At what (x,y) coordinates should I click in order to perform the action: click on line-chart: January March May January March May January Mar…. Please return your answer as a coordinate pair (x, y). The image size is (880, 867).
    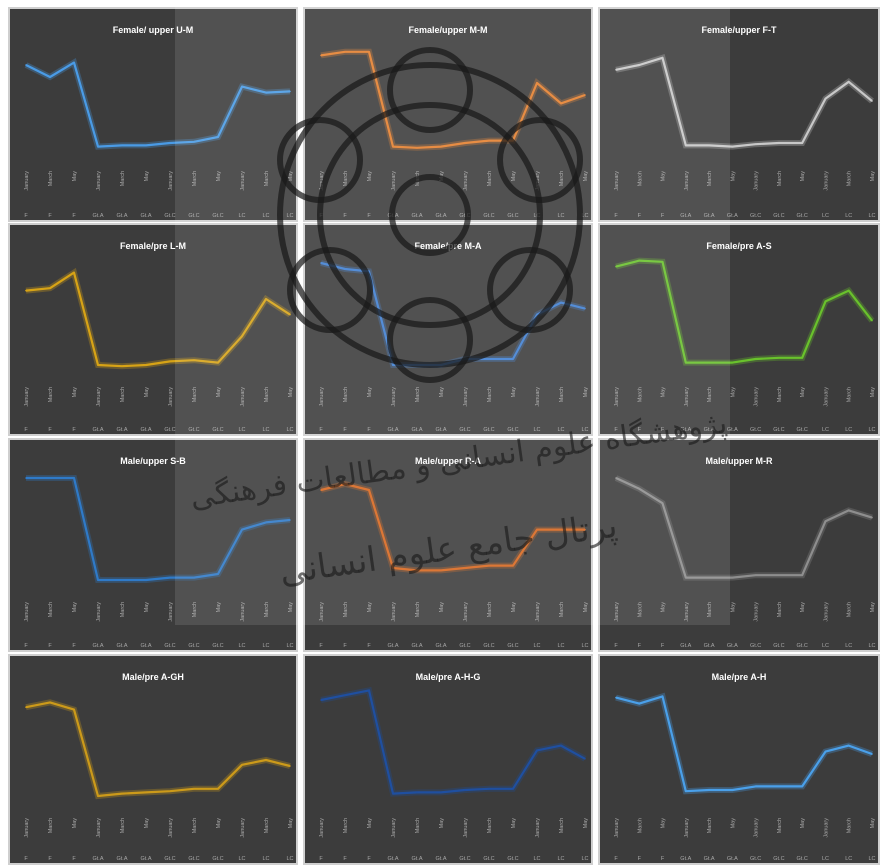
    Looking at the image, I should click on (745, 345).